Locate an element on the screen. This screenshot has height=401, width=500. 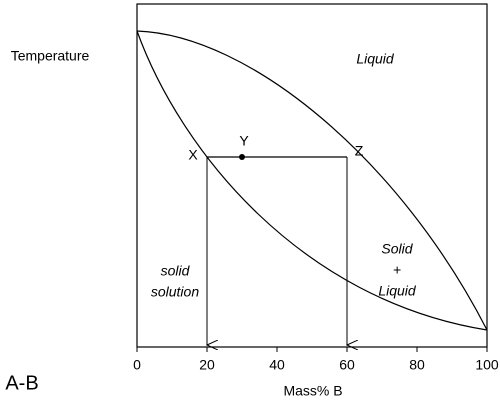
system-label: A-B is located at coordinates (21, 383).